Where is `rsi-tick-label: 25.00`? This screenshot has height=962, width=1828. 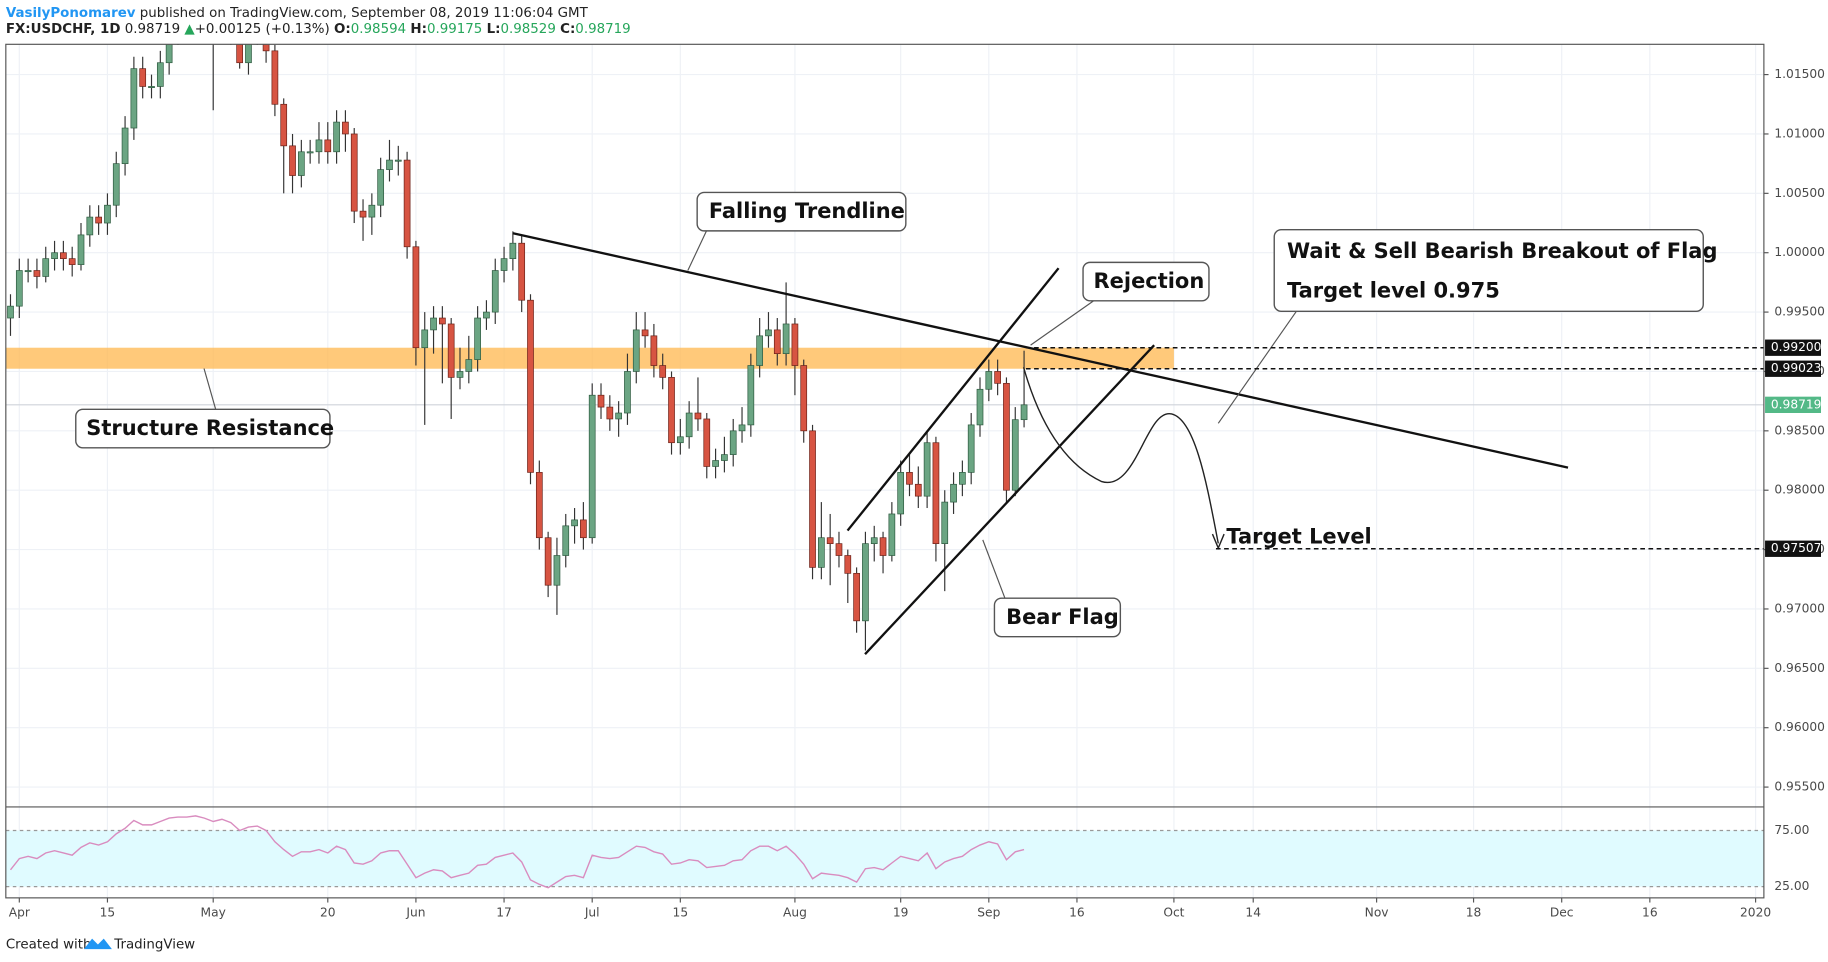
rsi-tick-label: 25.00 is located at coordinates (1791, 886).